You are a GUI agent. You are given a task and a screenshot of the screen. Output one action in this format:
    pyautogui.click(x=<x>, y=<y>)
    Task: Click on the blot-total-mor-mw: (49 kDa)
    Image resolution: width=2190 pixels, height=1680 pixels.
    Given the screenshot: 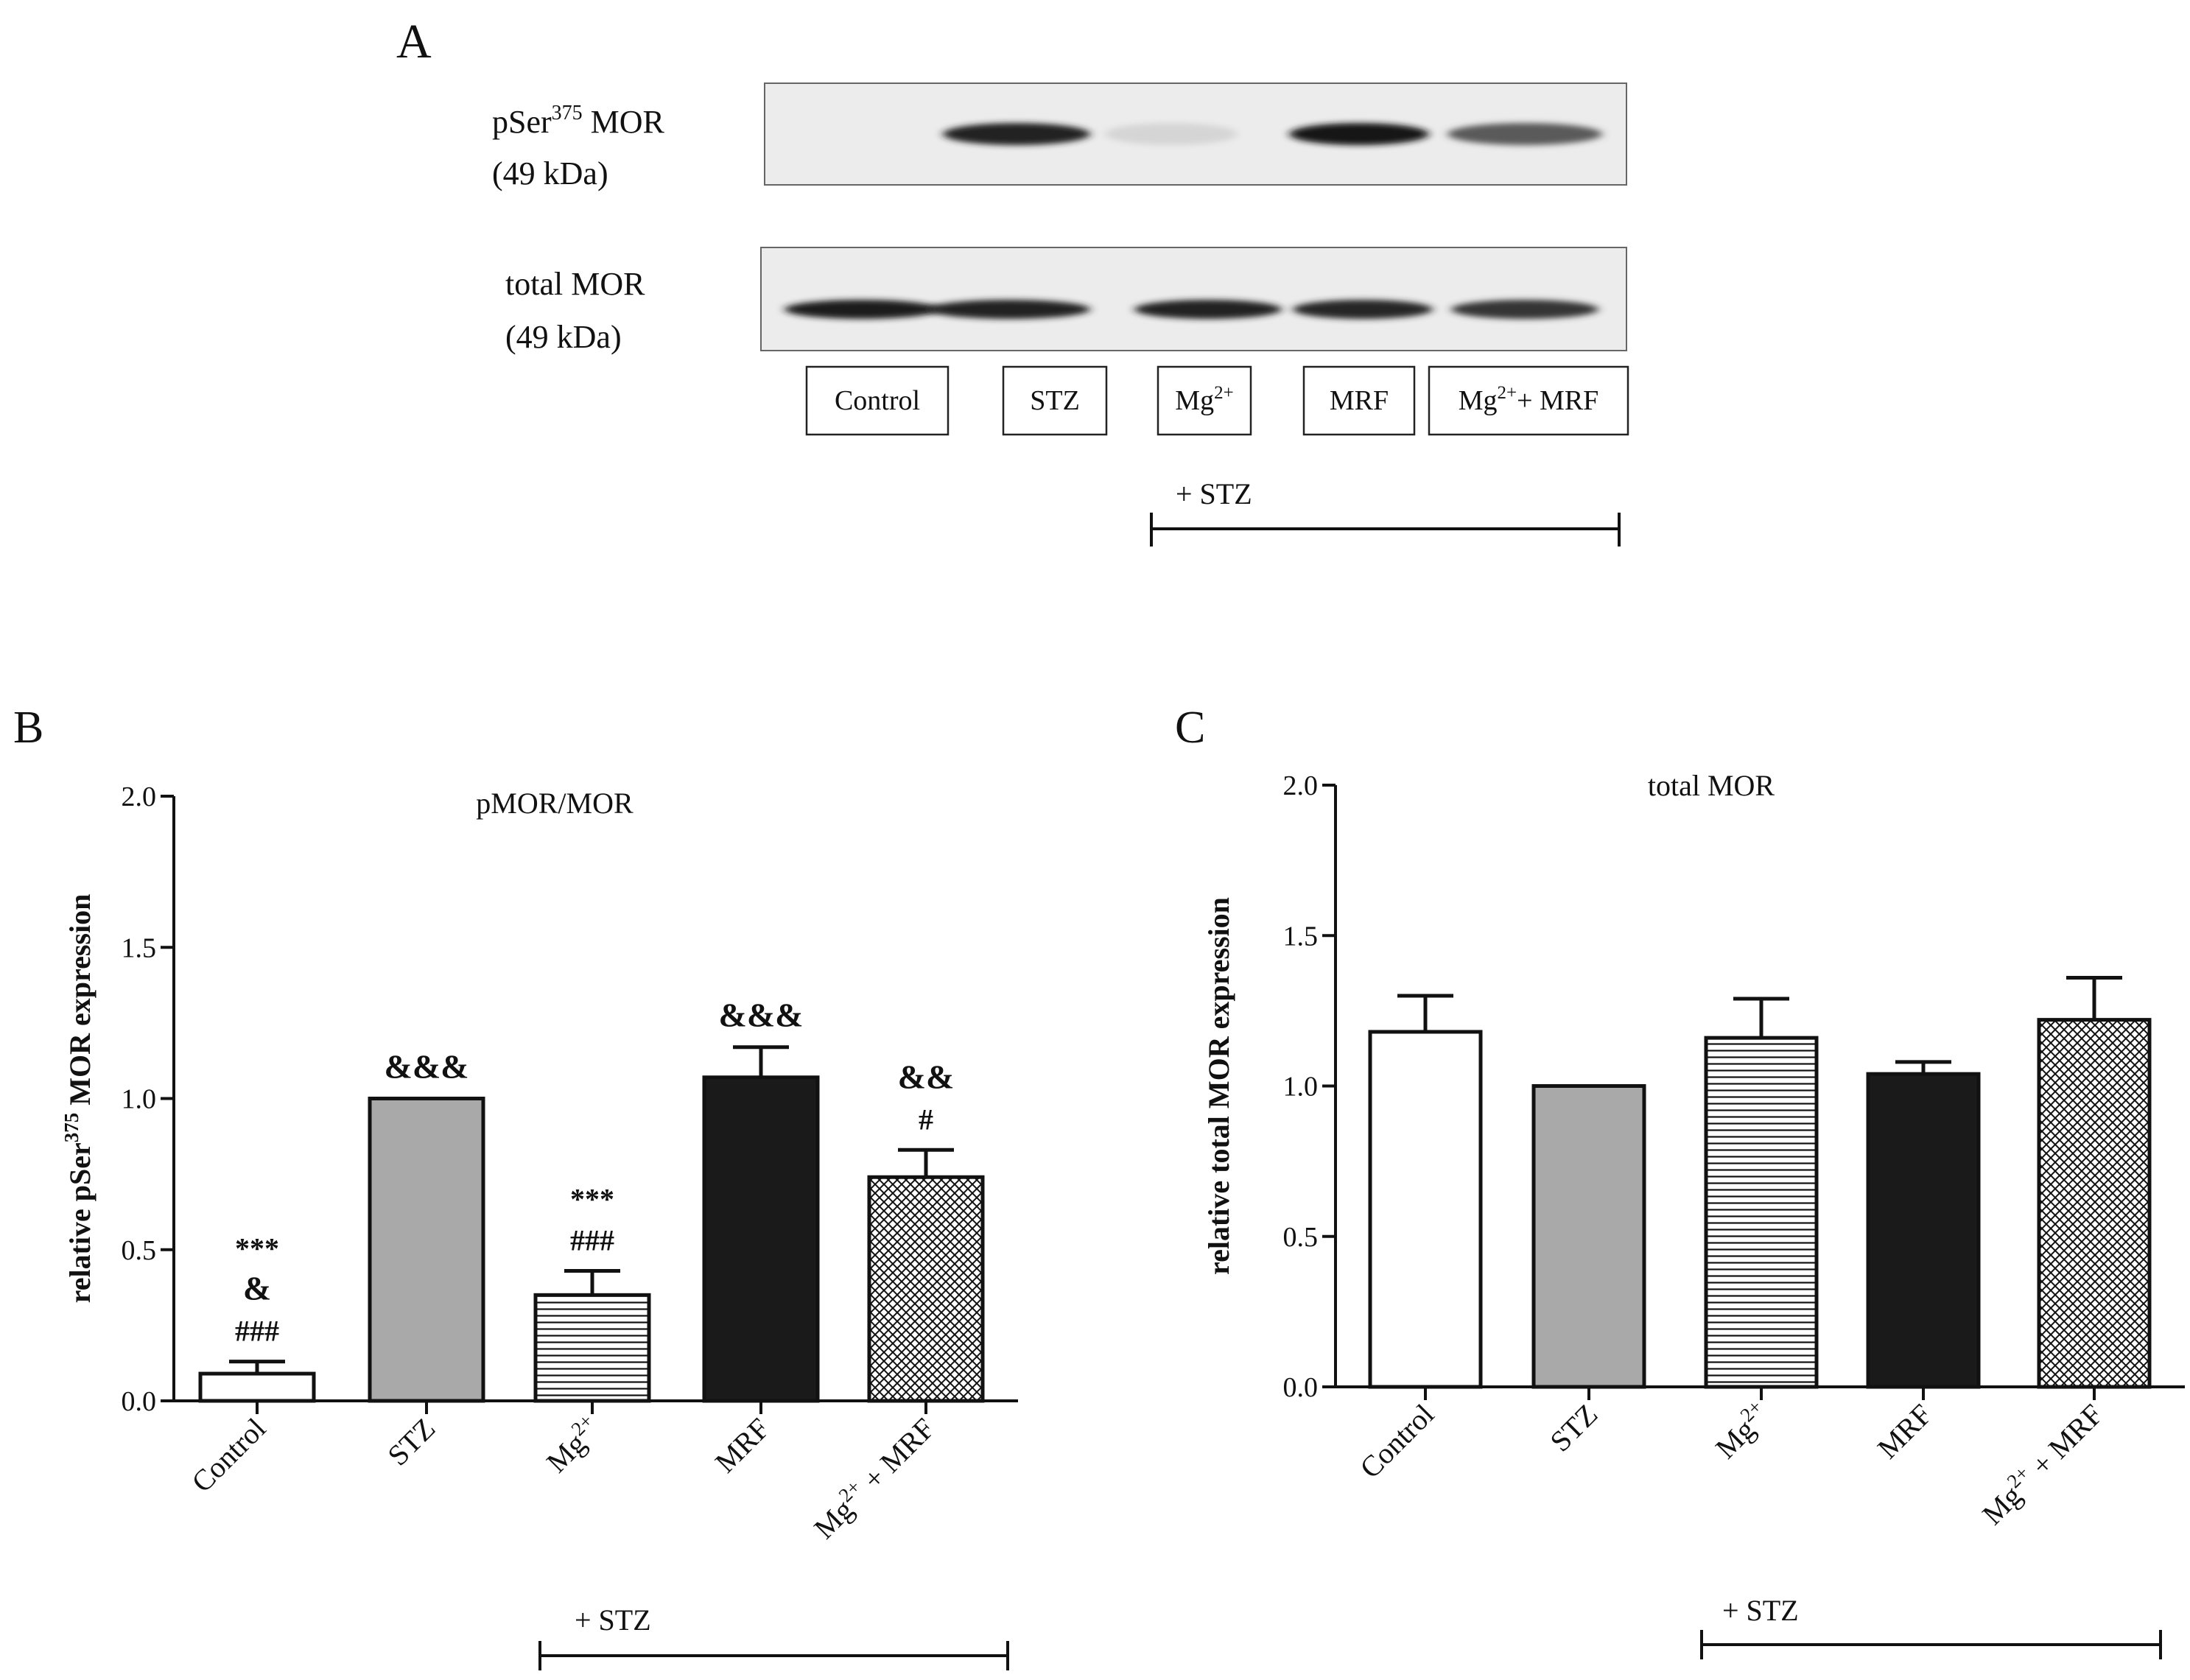 What is the action you would take?
    pyautogui.click(x=563, y=337)
    